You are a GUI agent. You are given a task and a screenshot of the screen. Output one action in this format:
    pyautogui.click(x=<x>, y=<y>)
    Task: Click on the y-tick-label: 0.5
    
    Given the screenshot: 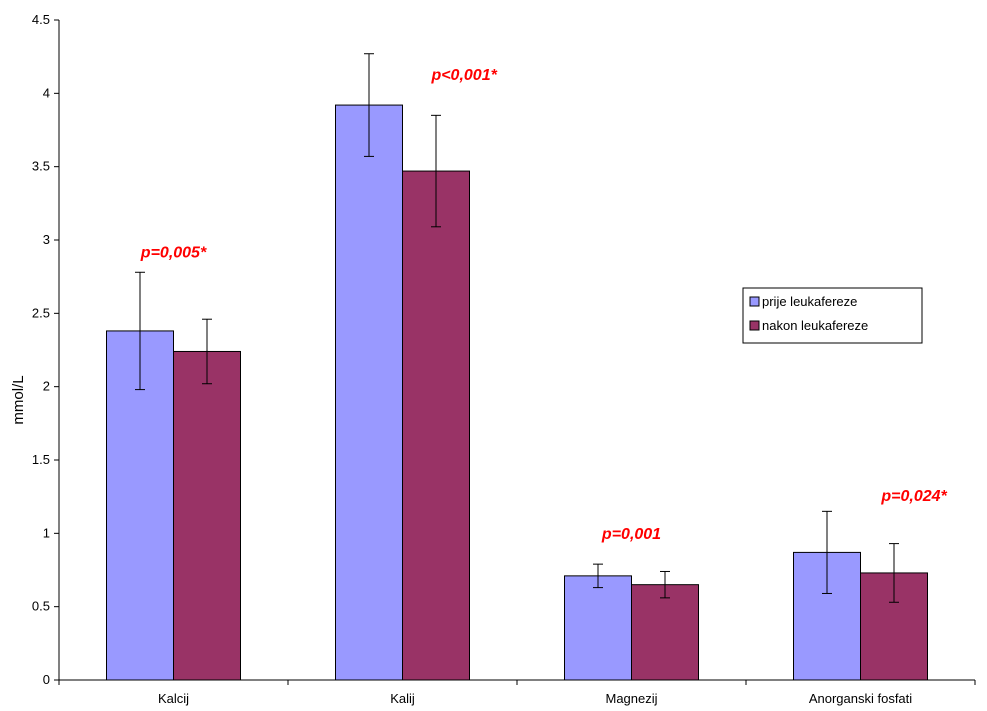 What is the action you would take?
    pyautogui.click(x=41, y=606)
    